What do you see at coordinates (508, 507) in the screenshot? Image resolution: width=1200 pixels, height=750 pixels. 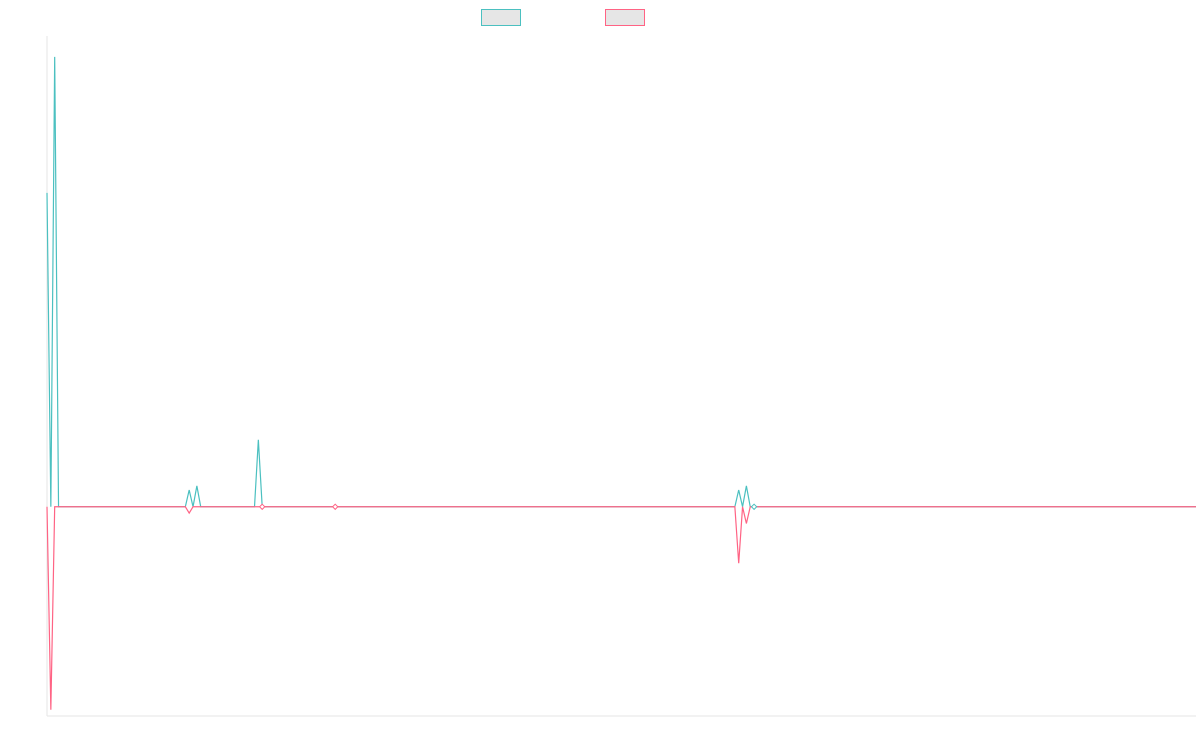 I see `markers-layer` at bounding box center [508, 507].